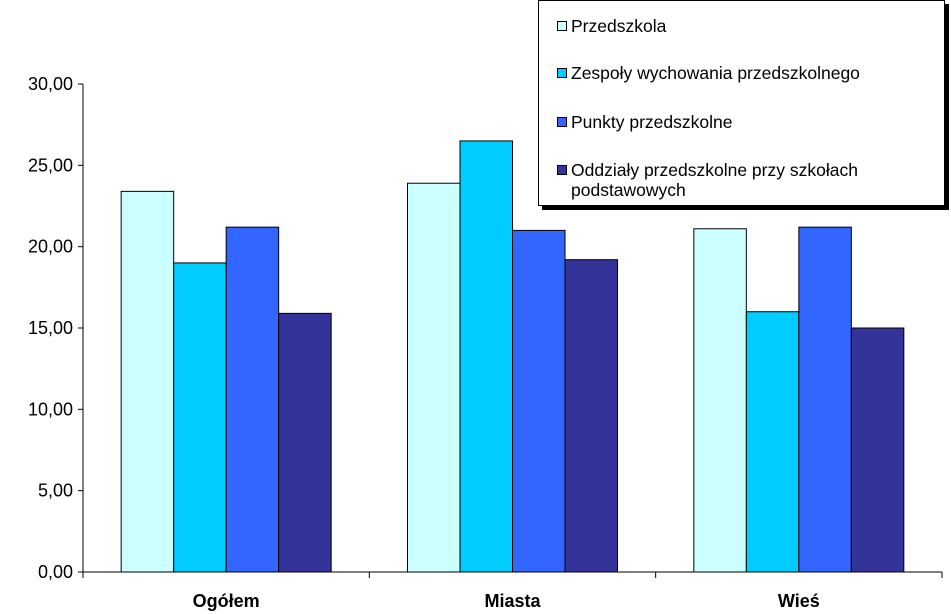  Describe the element at coordinates (512, 601) in the screenshot. I see `x-category-label: Miasta` at that location.